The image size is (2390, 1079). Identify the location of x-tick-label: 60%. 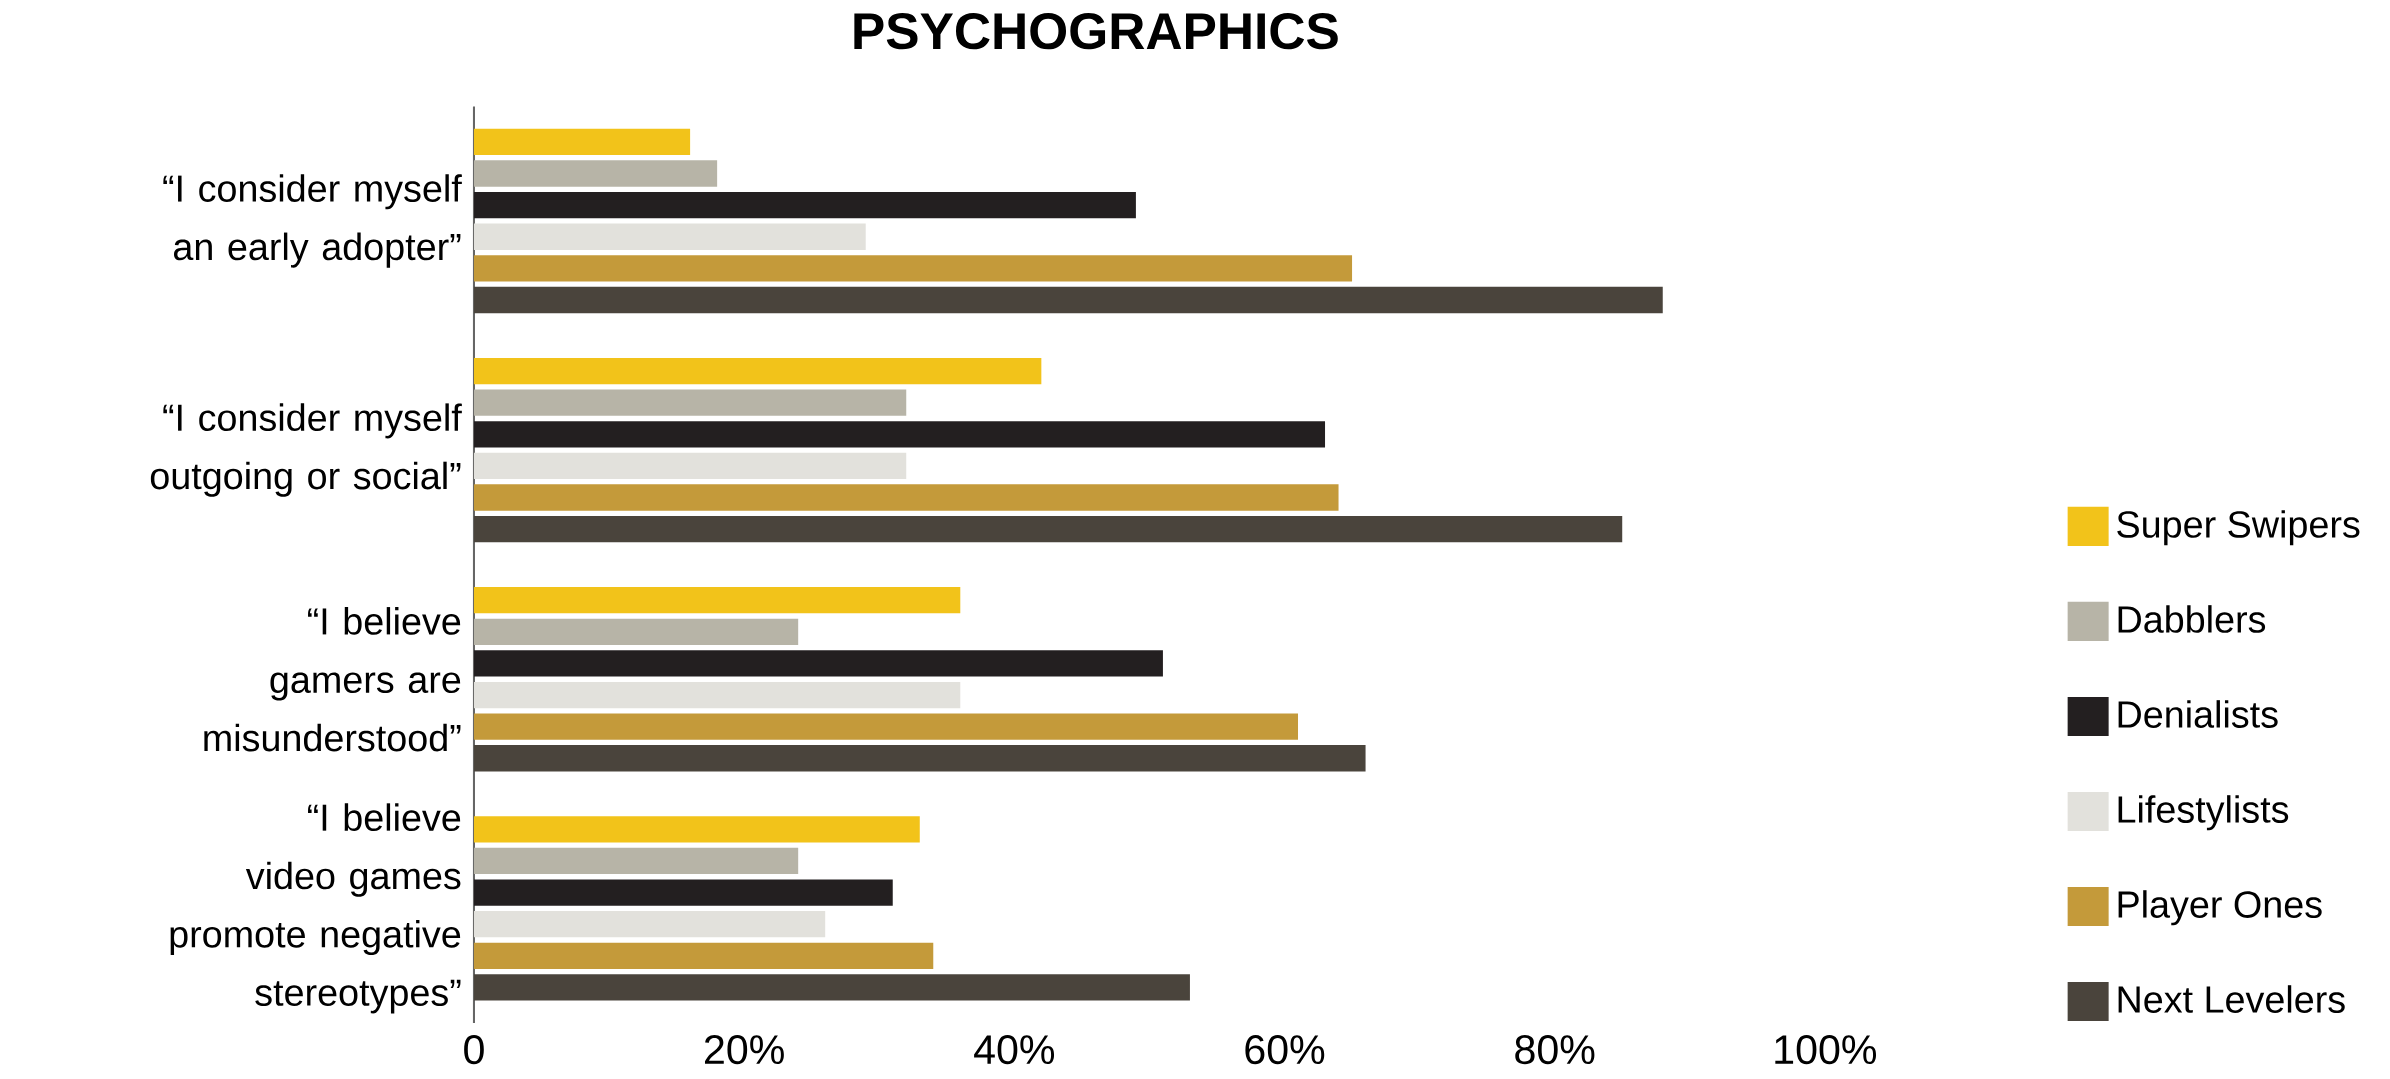
(1285, 1050).